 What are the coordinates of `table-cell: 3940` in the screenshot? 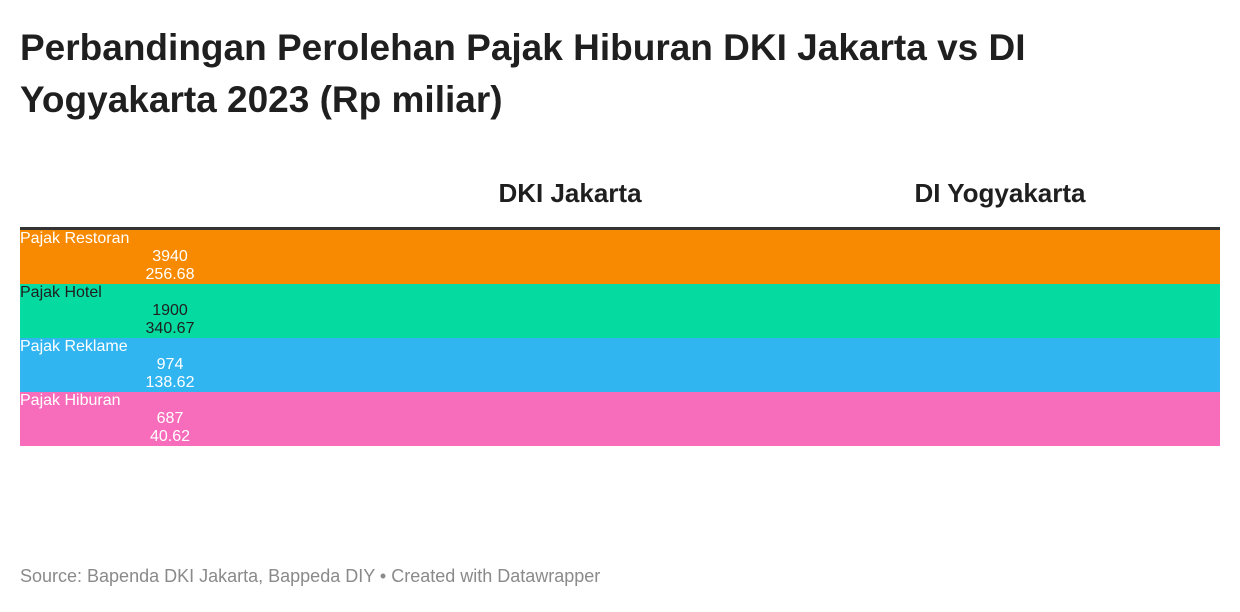 It's located at (170, 256).